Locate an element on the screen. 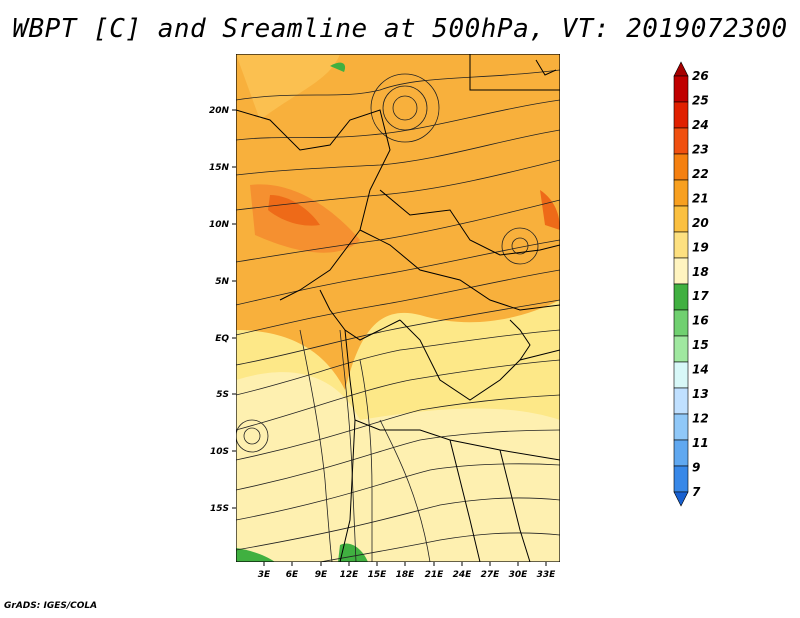 This screenshot has width=800, height=618. lat-label: 10S is located at coordinates (219, 452).